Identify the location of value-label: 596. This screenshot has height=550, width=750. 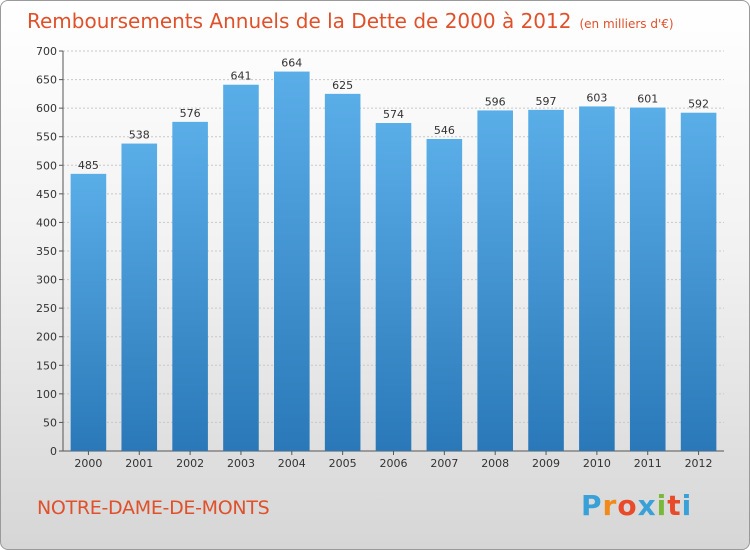
(495, 101).